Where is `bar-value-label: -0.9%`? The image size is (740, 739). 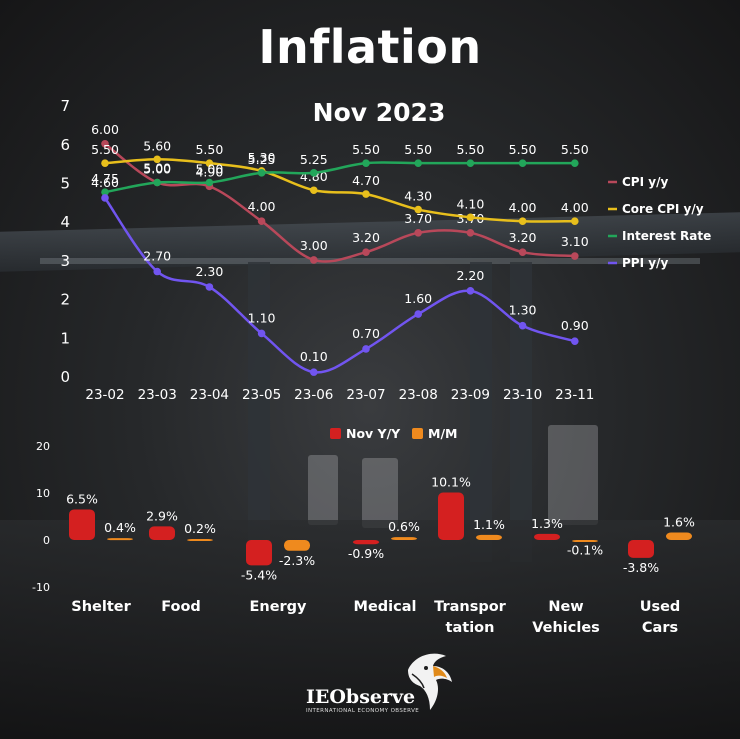
bar-value-label: -0.9% is located at coordinates (366, 553).